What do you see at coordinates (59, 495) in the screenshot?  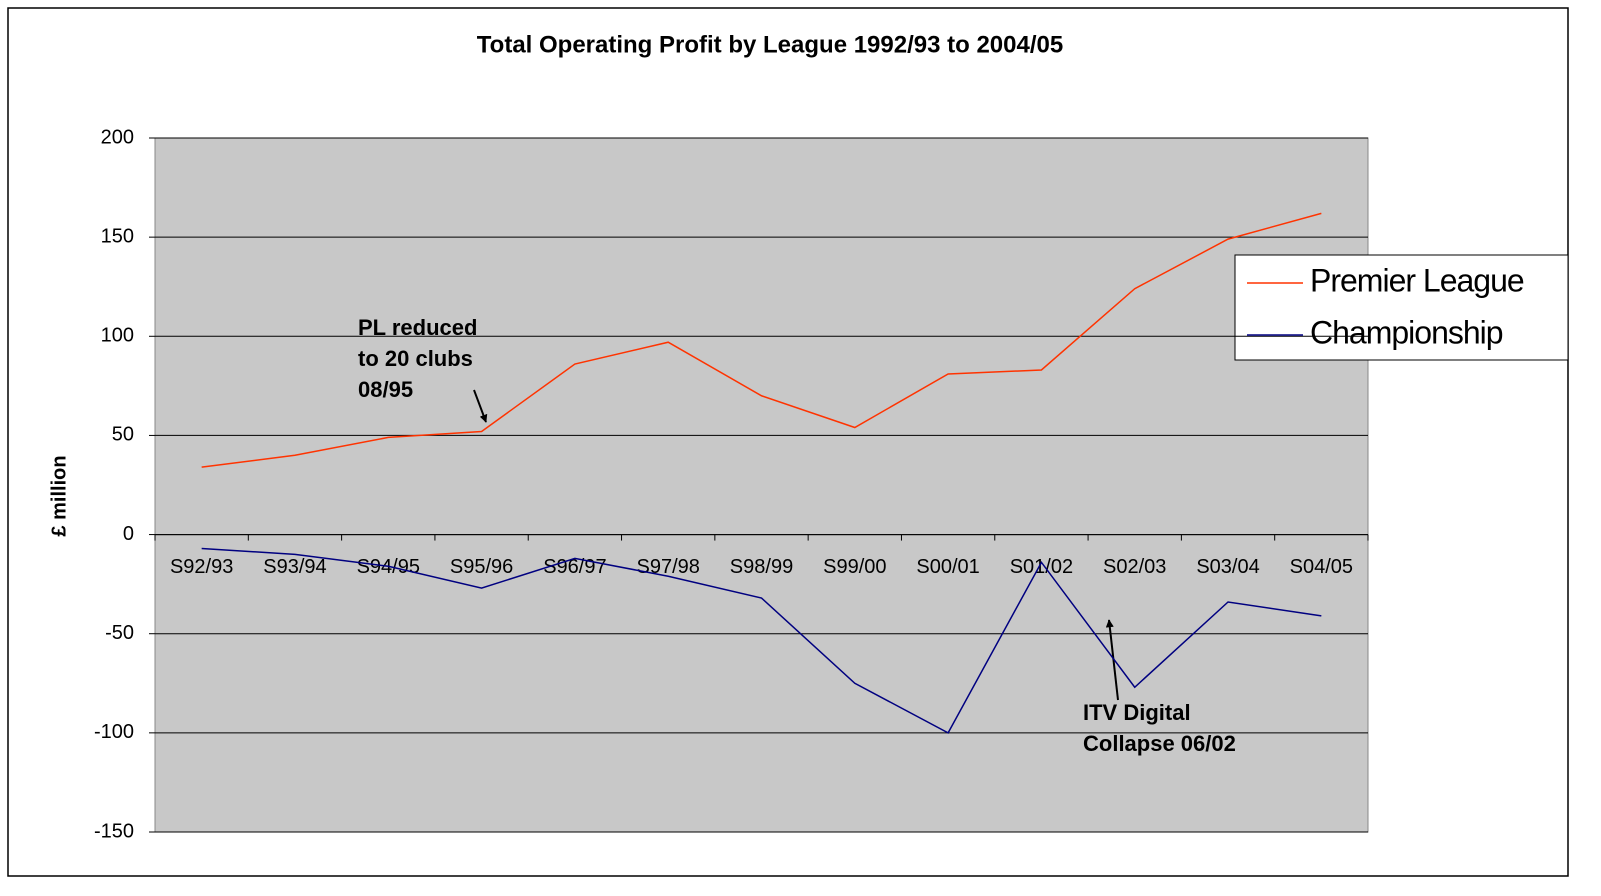 I see `y-axis-label: £ million` at bounding box center [59, 495].